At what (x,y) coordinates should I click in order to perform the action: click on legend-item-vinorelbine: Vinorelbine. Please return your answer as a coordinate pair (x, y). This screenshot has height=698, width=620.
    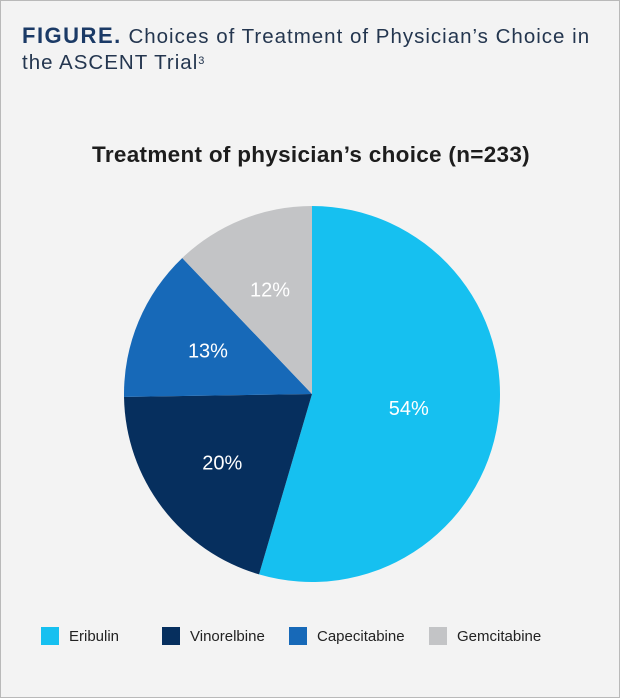
    Looking at the image, I should click on (213, 636).